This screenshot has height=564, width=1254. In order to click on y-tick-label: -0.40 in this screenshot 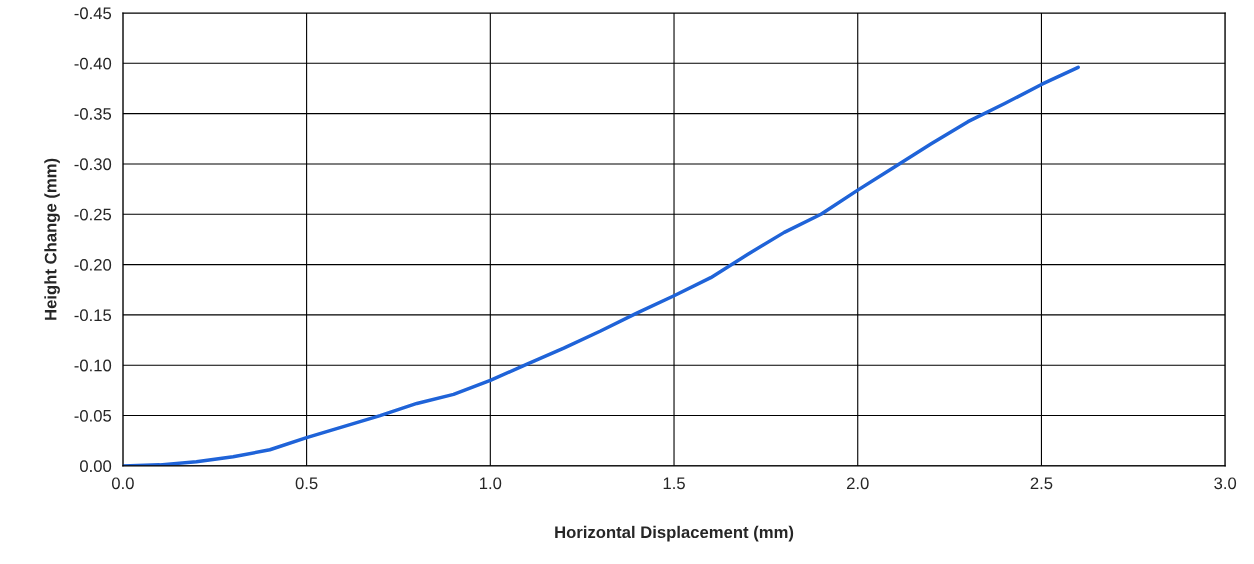, I will do `click(93, 63)`.